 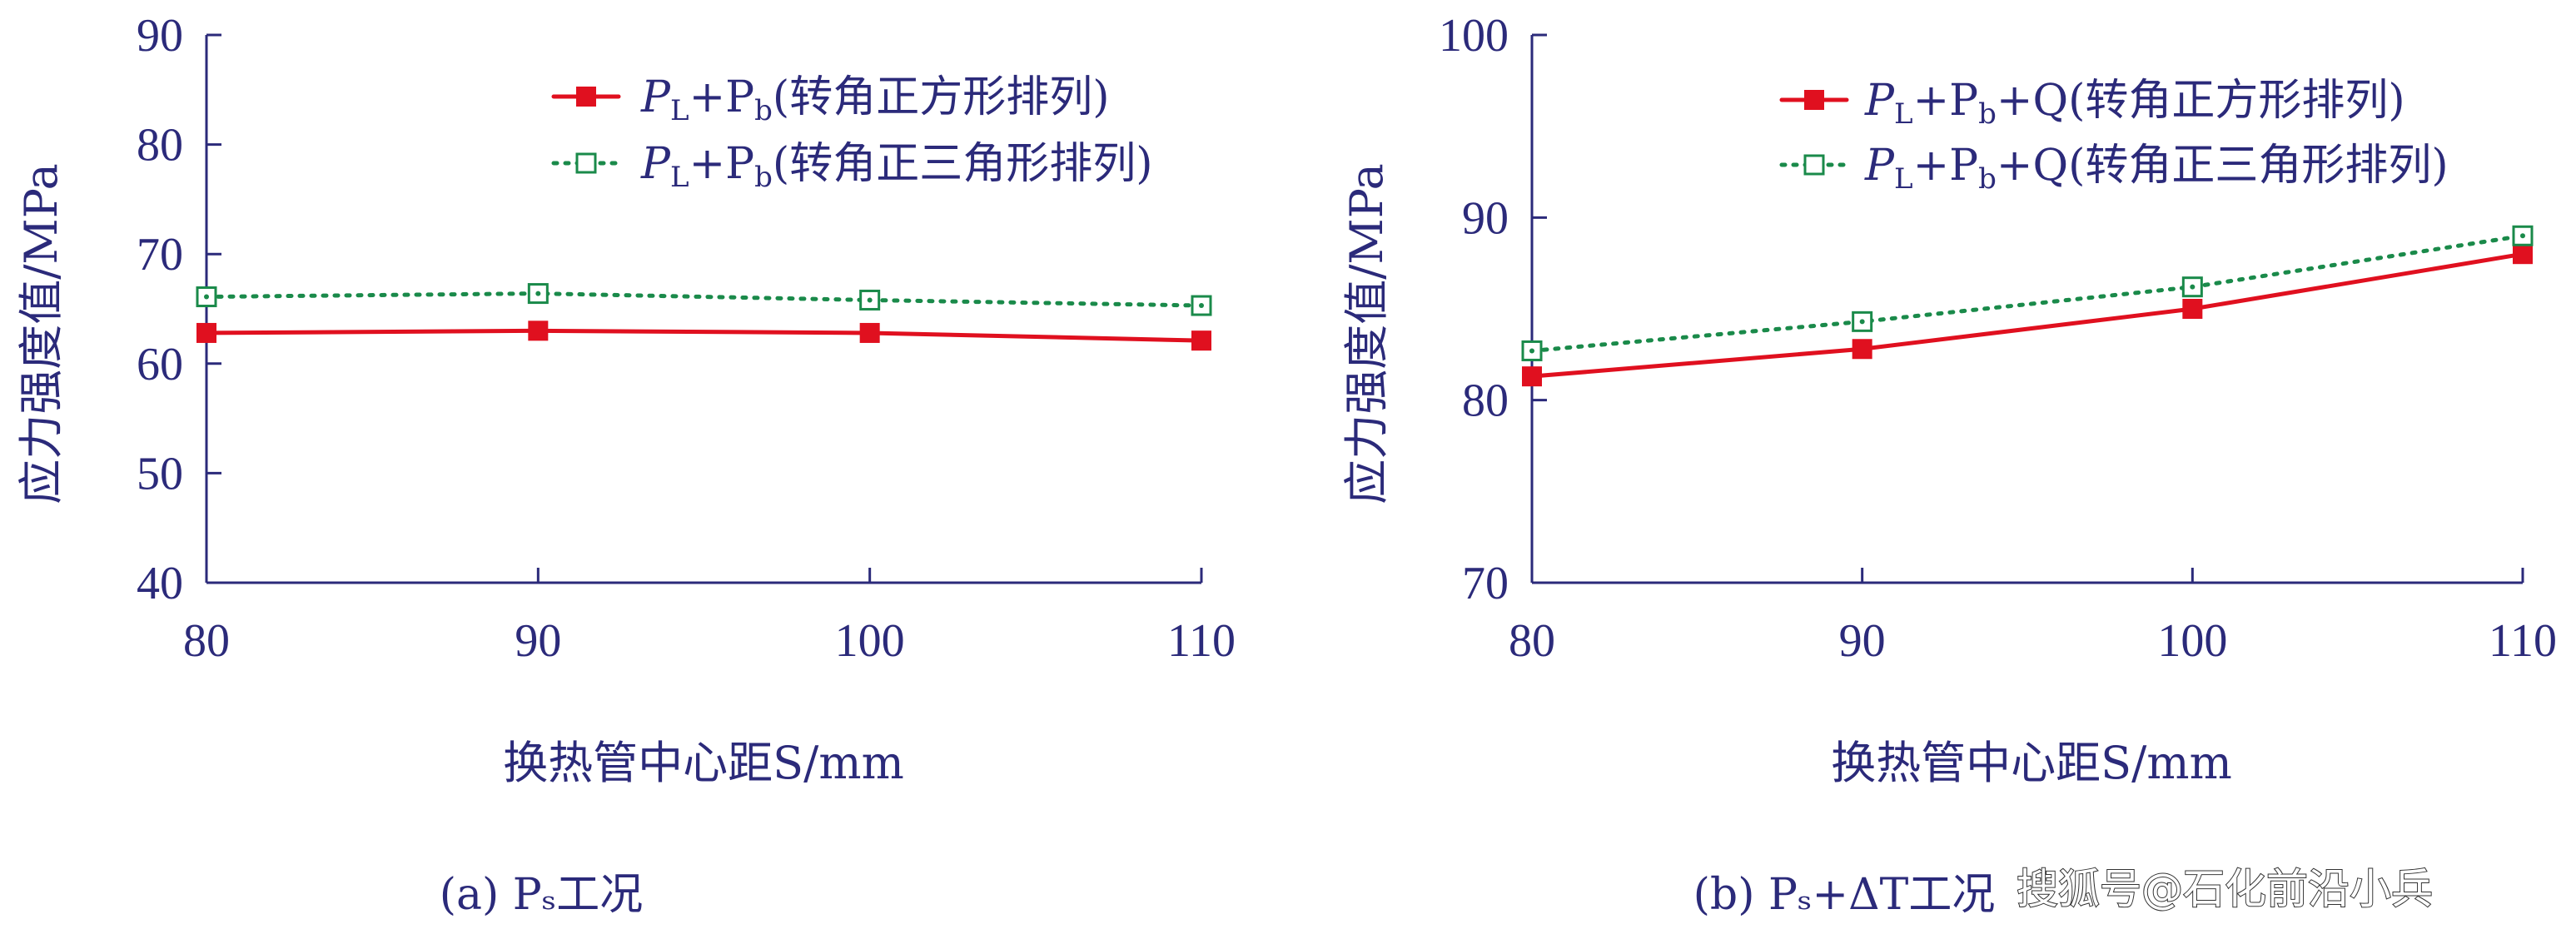 I want to click on legend-label: PL+Pb+Q(转角正方形排列), so click(x=2134, y=103).